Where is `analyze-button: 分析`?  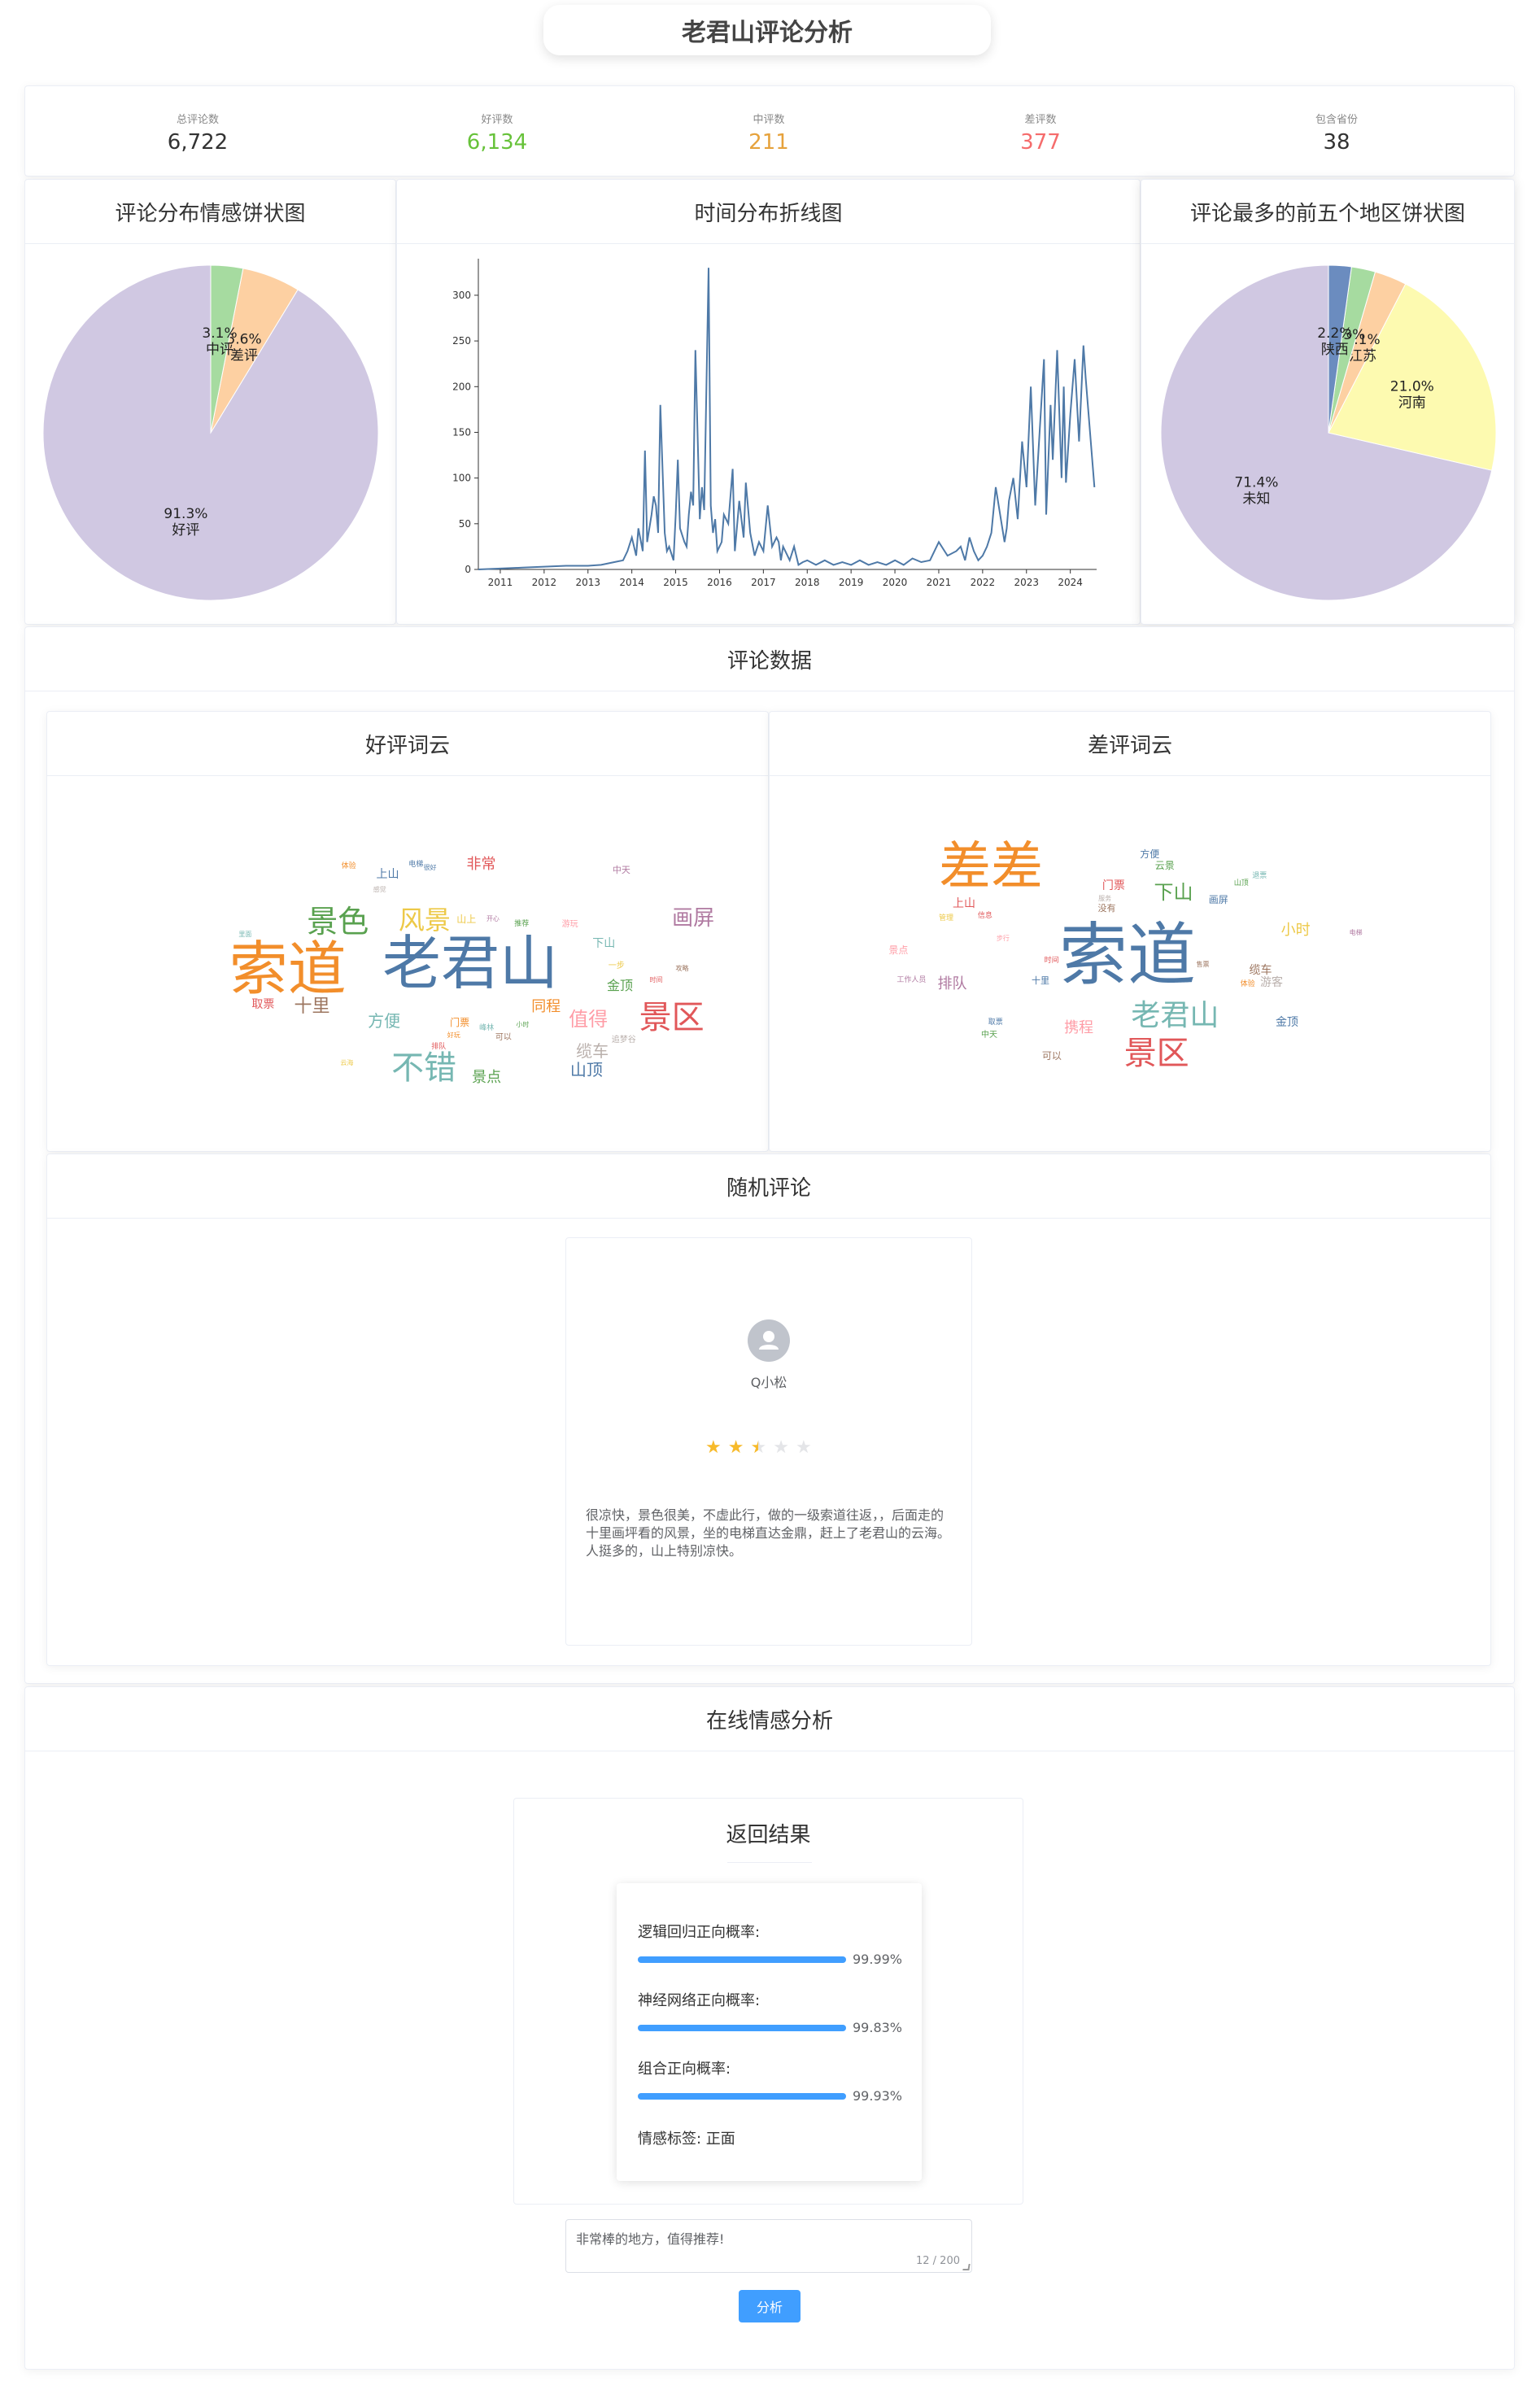 analyze-button: 分析 is located at coordinates (770, 2306).